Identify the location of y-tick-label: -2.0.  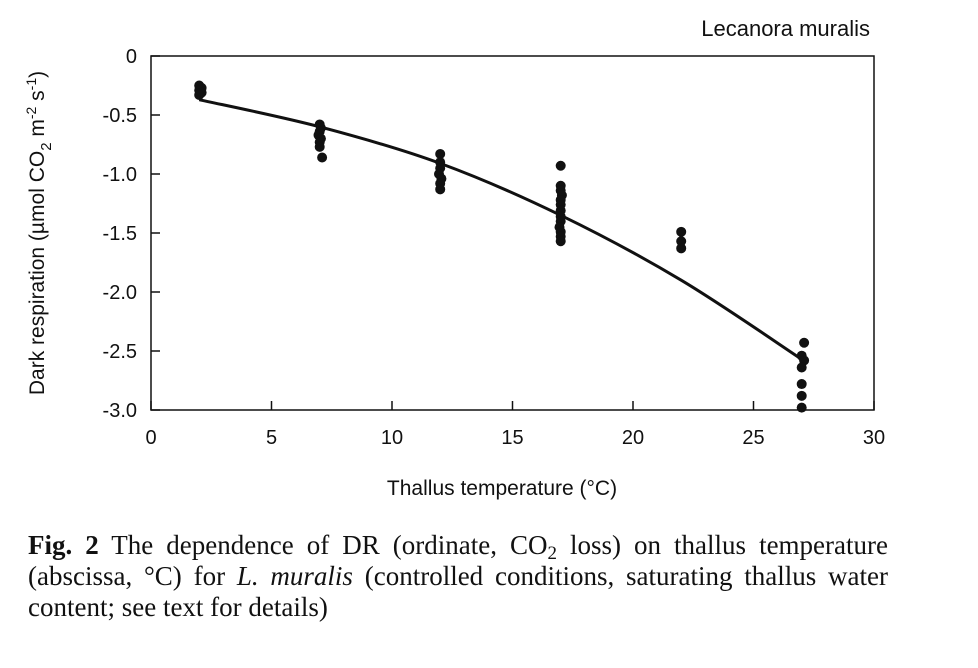
(120, 293).